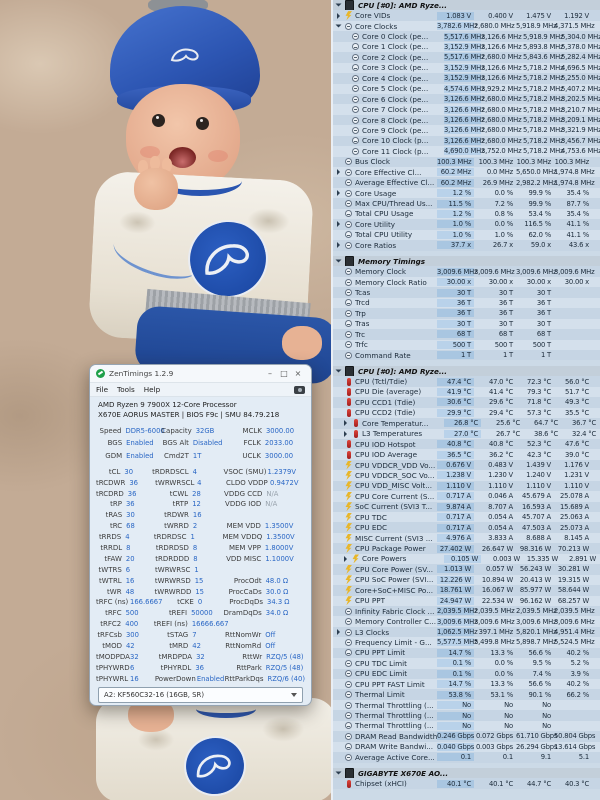 Image resolution: width=600 pixels, height=800 pixels. I want to click on sensor-row: Trfc 500 T 500 T 500 T, so click(466, 344).